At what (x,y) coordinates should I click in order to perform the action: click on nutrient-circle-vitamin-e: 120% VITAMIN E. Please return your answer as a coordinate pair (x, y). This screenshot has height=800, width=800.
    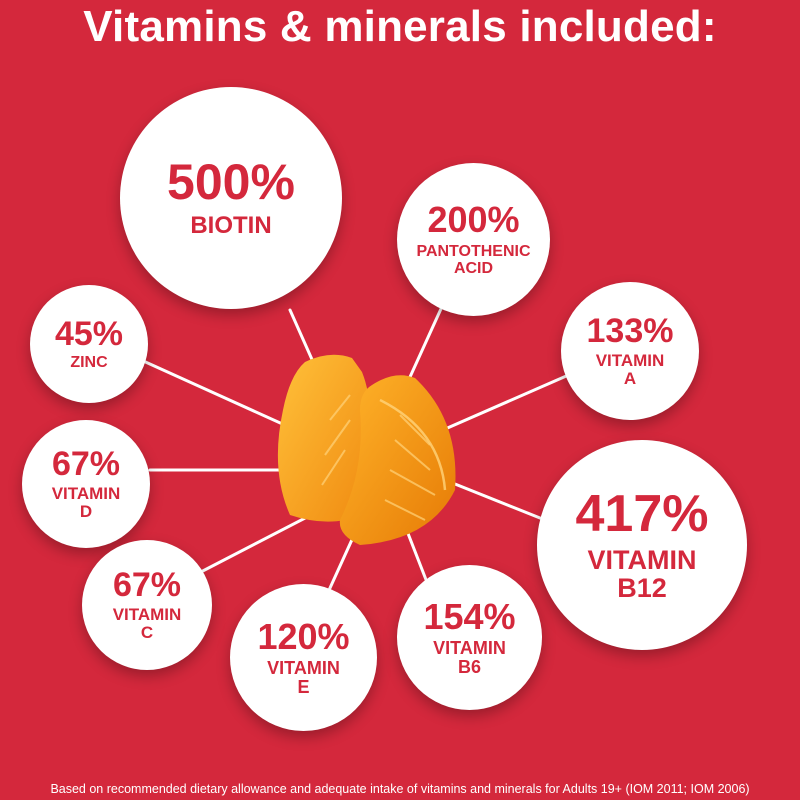
    Looking at the image, I should click on (303, 657).